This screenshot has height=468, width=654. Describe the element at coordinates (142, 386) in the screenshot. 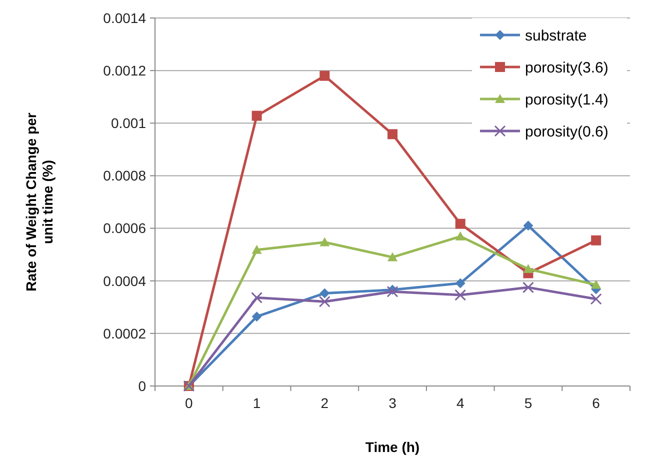

I see `y-tick-label: 0` at that location.